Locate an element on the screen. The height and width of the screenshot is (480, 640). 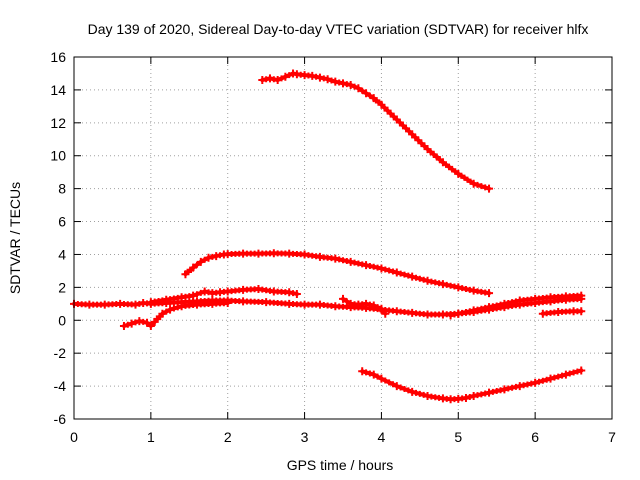
y-tick-label: 16 is located at coordinates (58, 57).